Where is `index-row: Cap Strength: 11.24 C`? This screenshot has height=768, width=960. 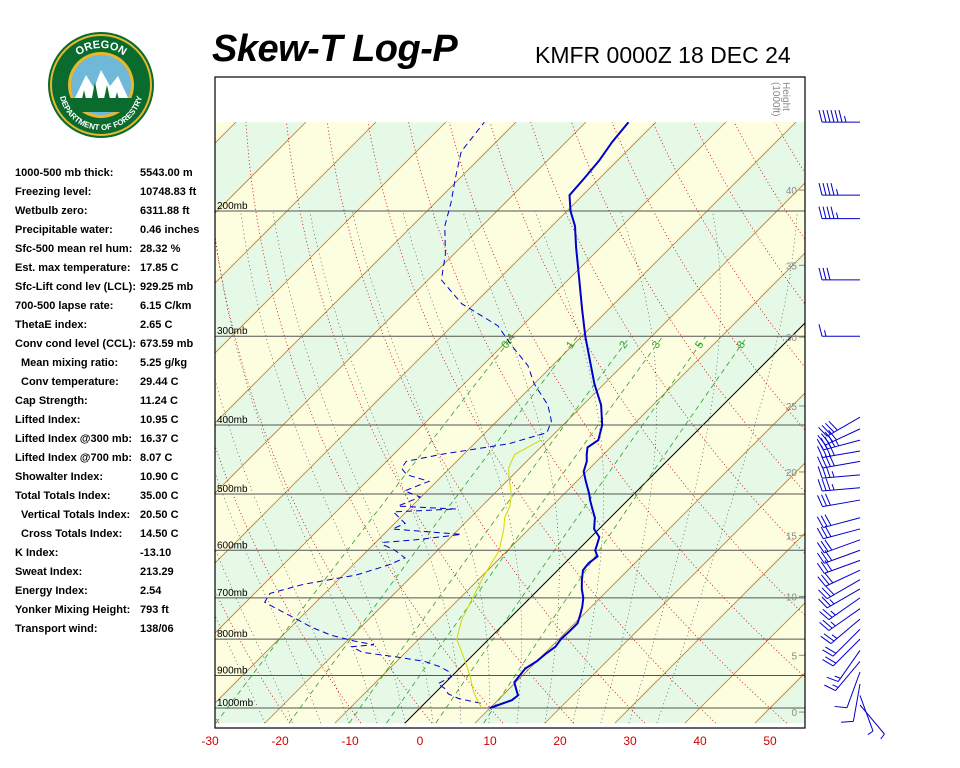
index-row: Cap Strength: 11.24 C is located at coordinates (115, 404).